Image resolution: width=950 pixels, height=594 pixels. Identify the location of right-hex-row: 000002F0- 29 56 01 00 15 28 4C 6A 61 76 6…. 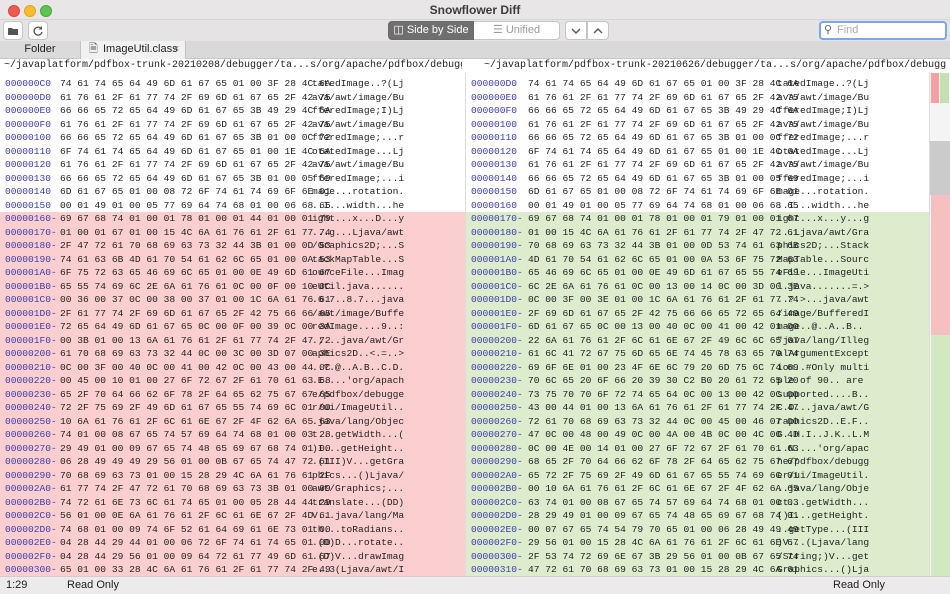
(697, 543).